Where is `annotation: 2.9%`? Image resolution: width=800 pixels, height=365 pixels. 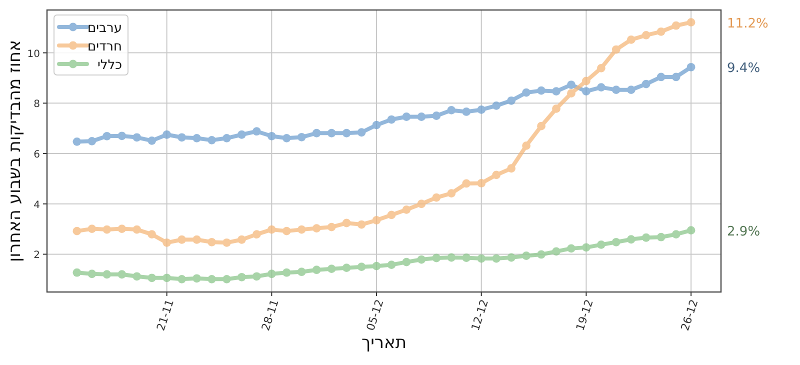
annotation: 2.9% is located at coordinates (743, 232).